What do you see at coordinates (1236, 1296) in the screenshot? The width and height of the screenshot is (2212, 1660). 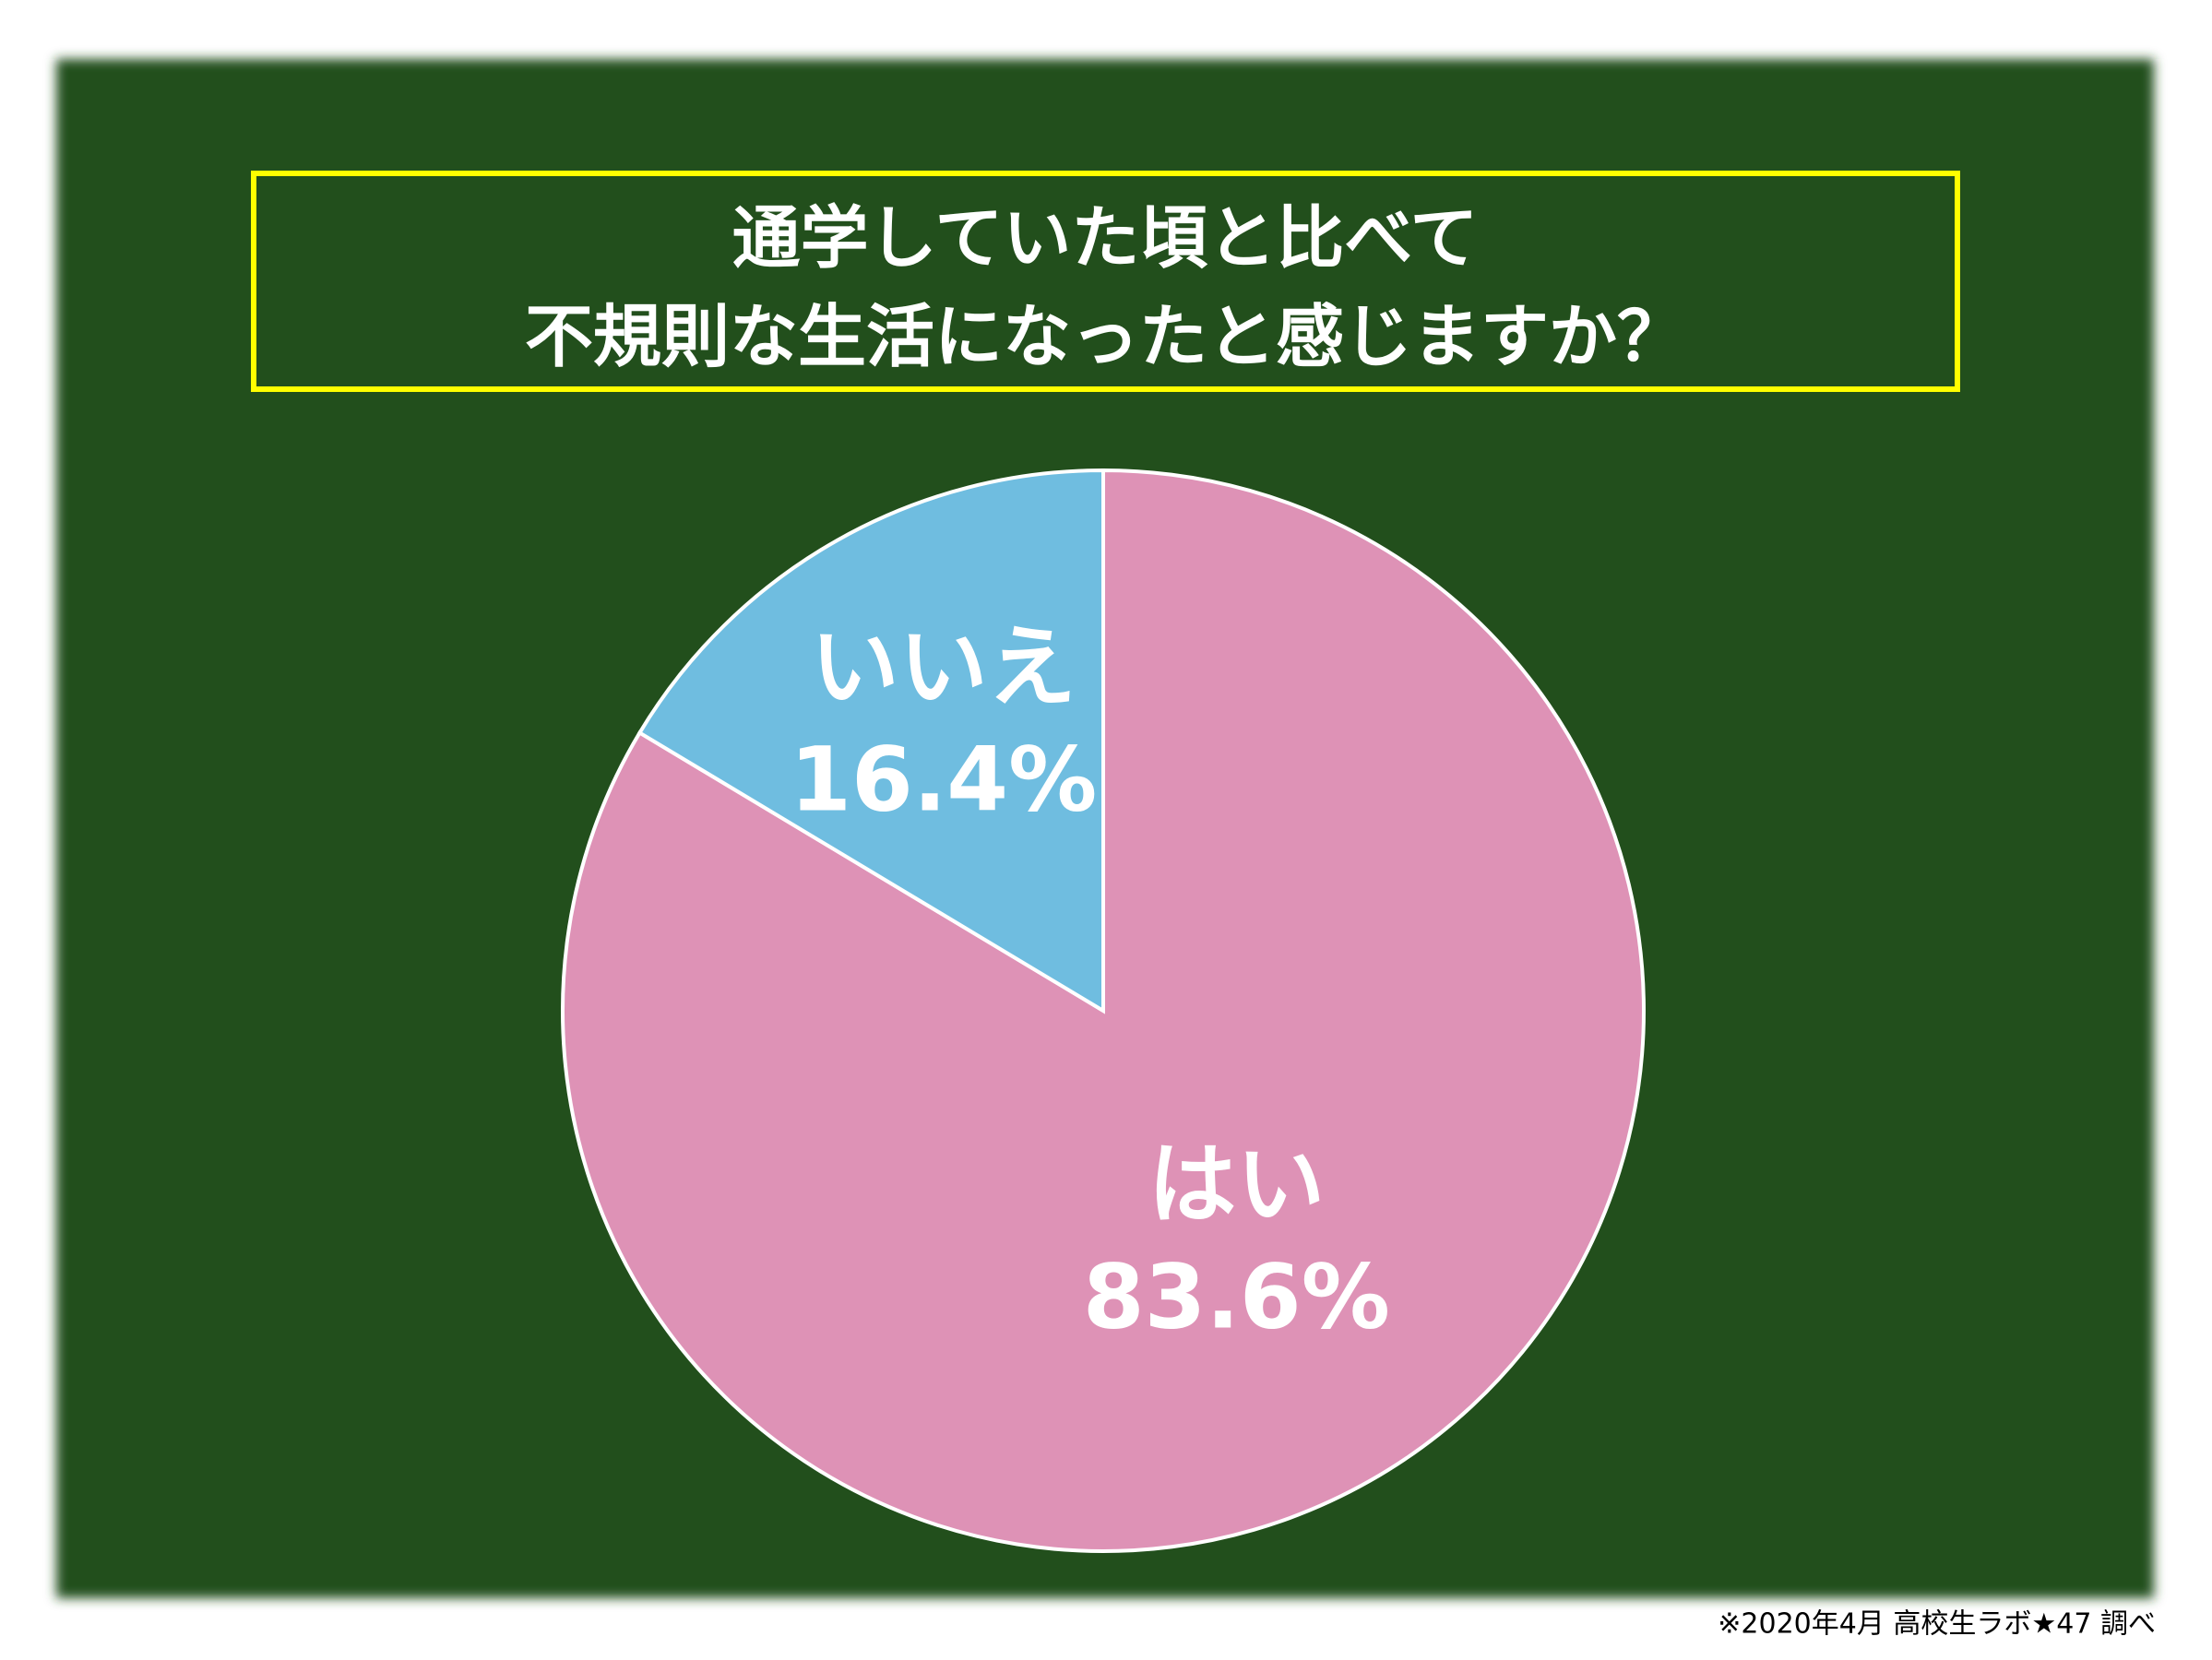 I see `value-label: 83.6%` at bounding box center [1236, 1296].